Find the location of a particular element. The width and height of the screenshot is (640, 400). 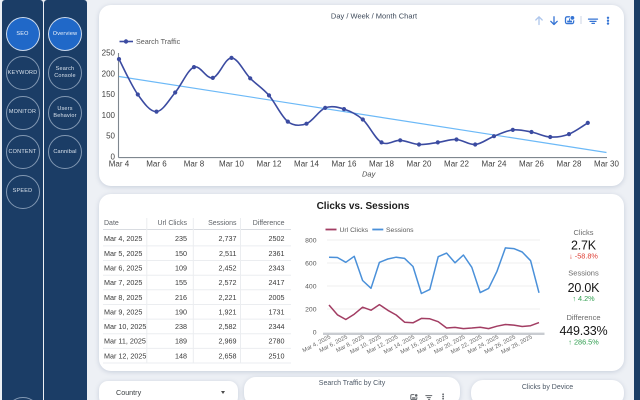

svg-text: Mar 6 is located at coordinates (156, 164).